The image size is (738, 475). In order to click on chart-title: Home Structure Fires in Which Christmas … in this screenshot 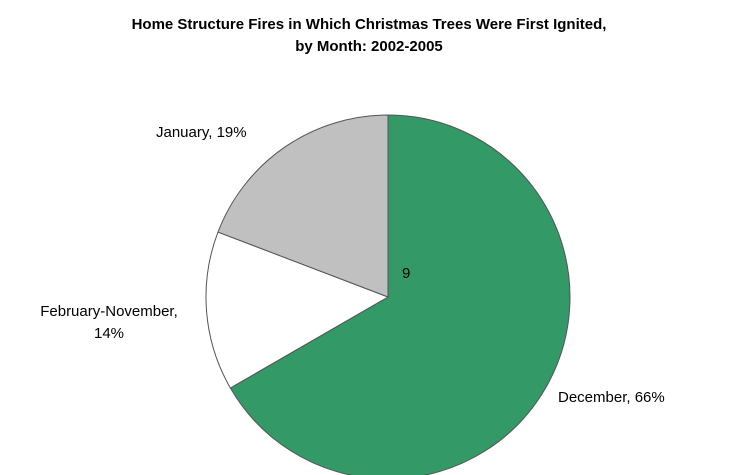, I will do `click(369, 24)`.